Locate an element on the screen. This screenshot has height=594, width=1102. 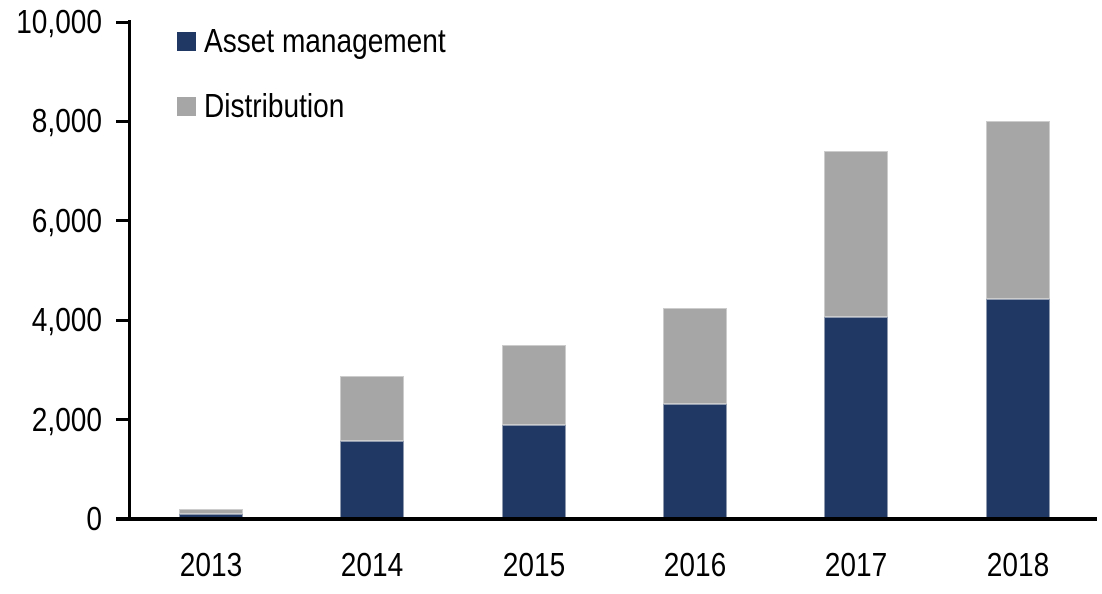
bar-segment-2016-distribution is located at coordinates (694, 355).